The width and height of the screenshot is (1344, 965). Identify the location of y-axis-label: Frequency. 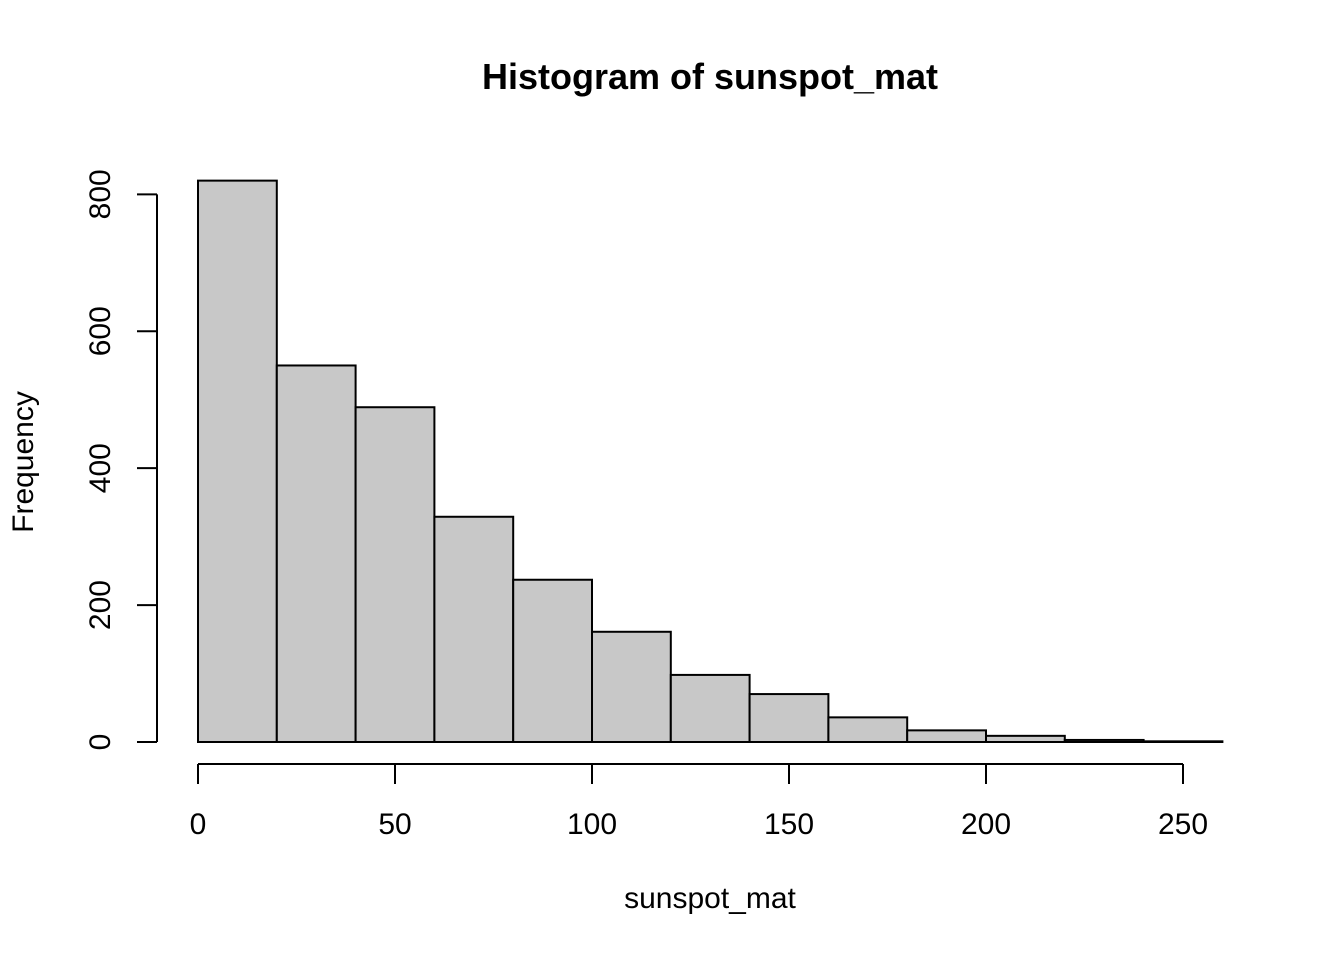
(23, 462).